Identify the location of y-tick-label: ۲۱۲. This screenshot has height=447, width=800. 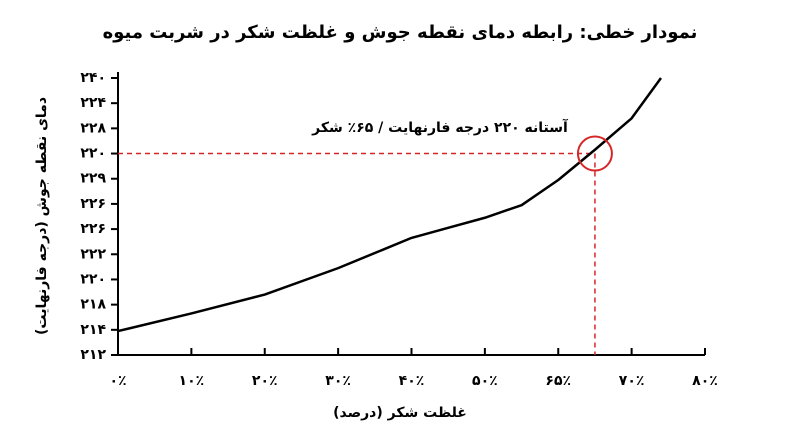
(93, 355).